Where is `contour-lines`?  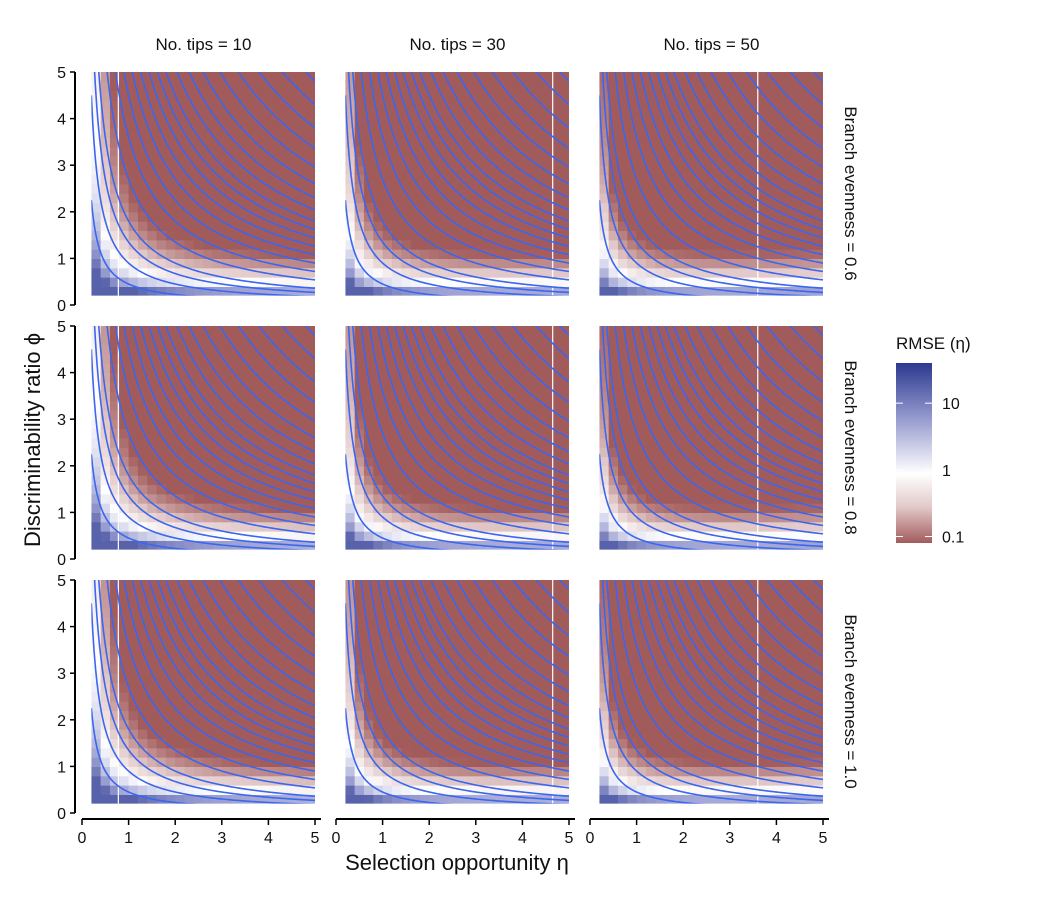
contour-lines is located at coordinates (711, 438).